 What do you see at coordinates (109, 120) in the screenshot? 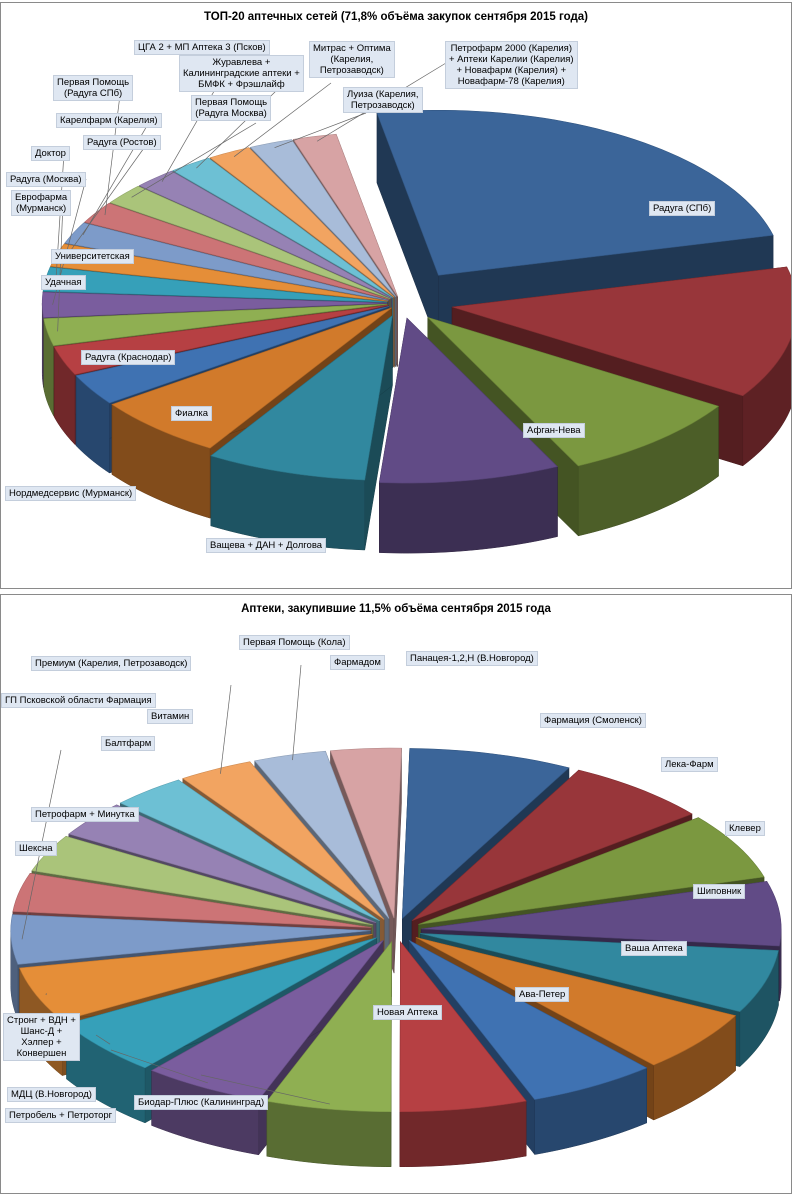
I see `slice-label: Карелфарм (Карелия)` at bounding box center [109, 120].